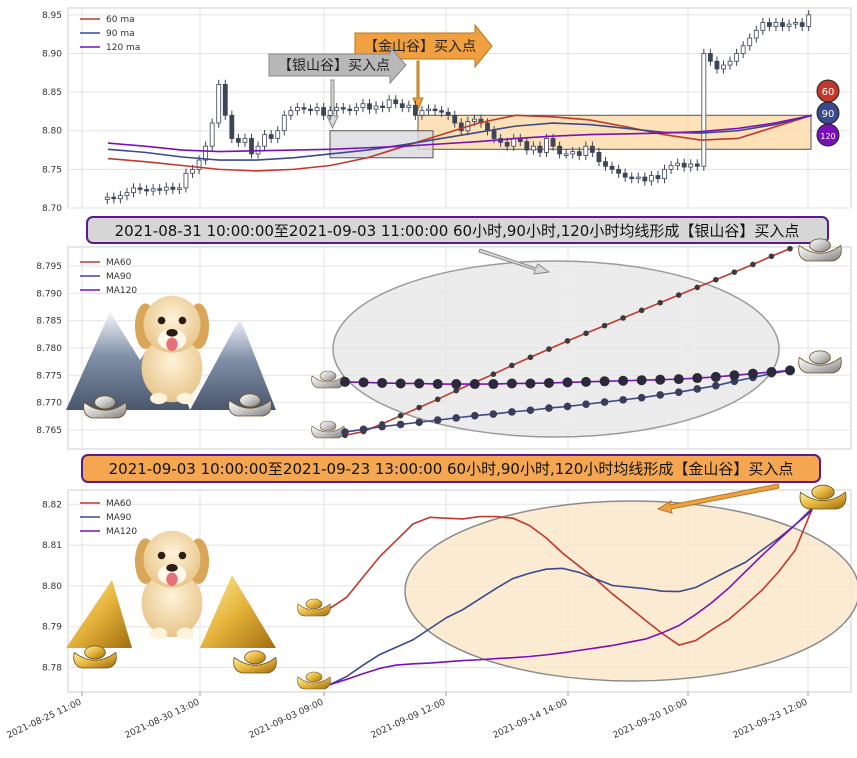  I want to click on middle-pointer-arrow, so click(514, 261).